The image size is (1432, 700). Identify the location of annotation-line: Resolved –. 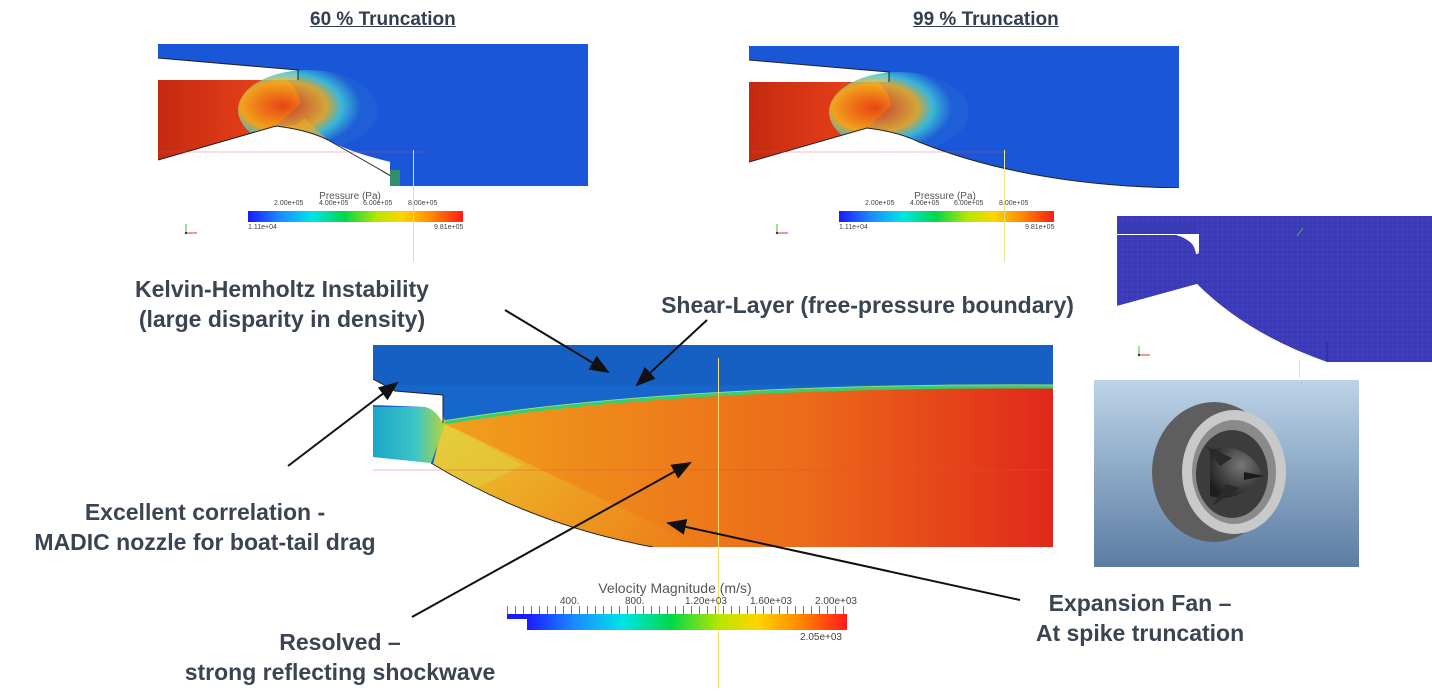
(340, 642).